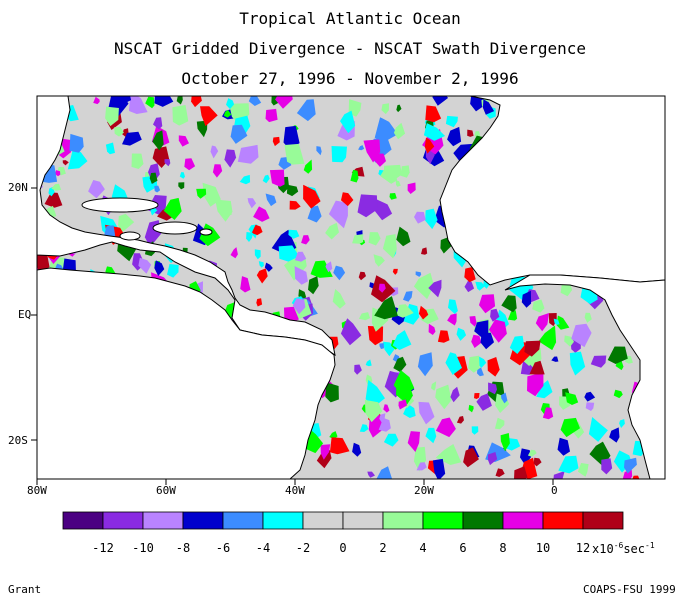 This screenshot has height=600, width=700. What do you see at coordinates (223, 548) in the screenshot?
I see `colorbar-tick-label: -6` at bounding box center [223, 548].